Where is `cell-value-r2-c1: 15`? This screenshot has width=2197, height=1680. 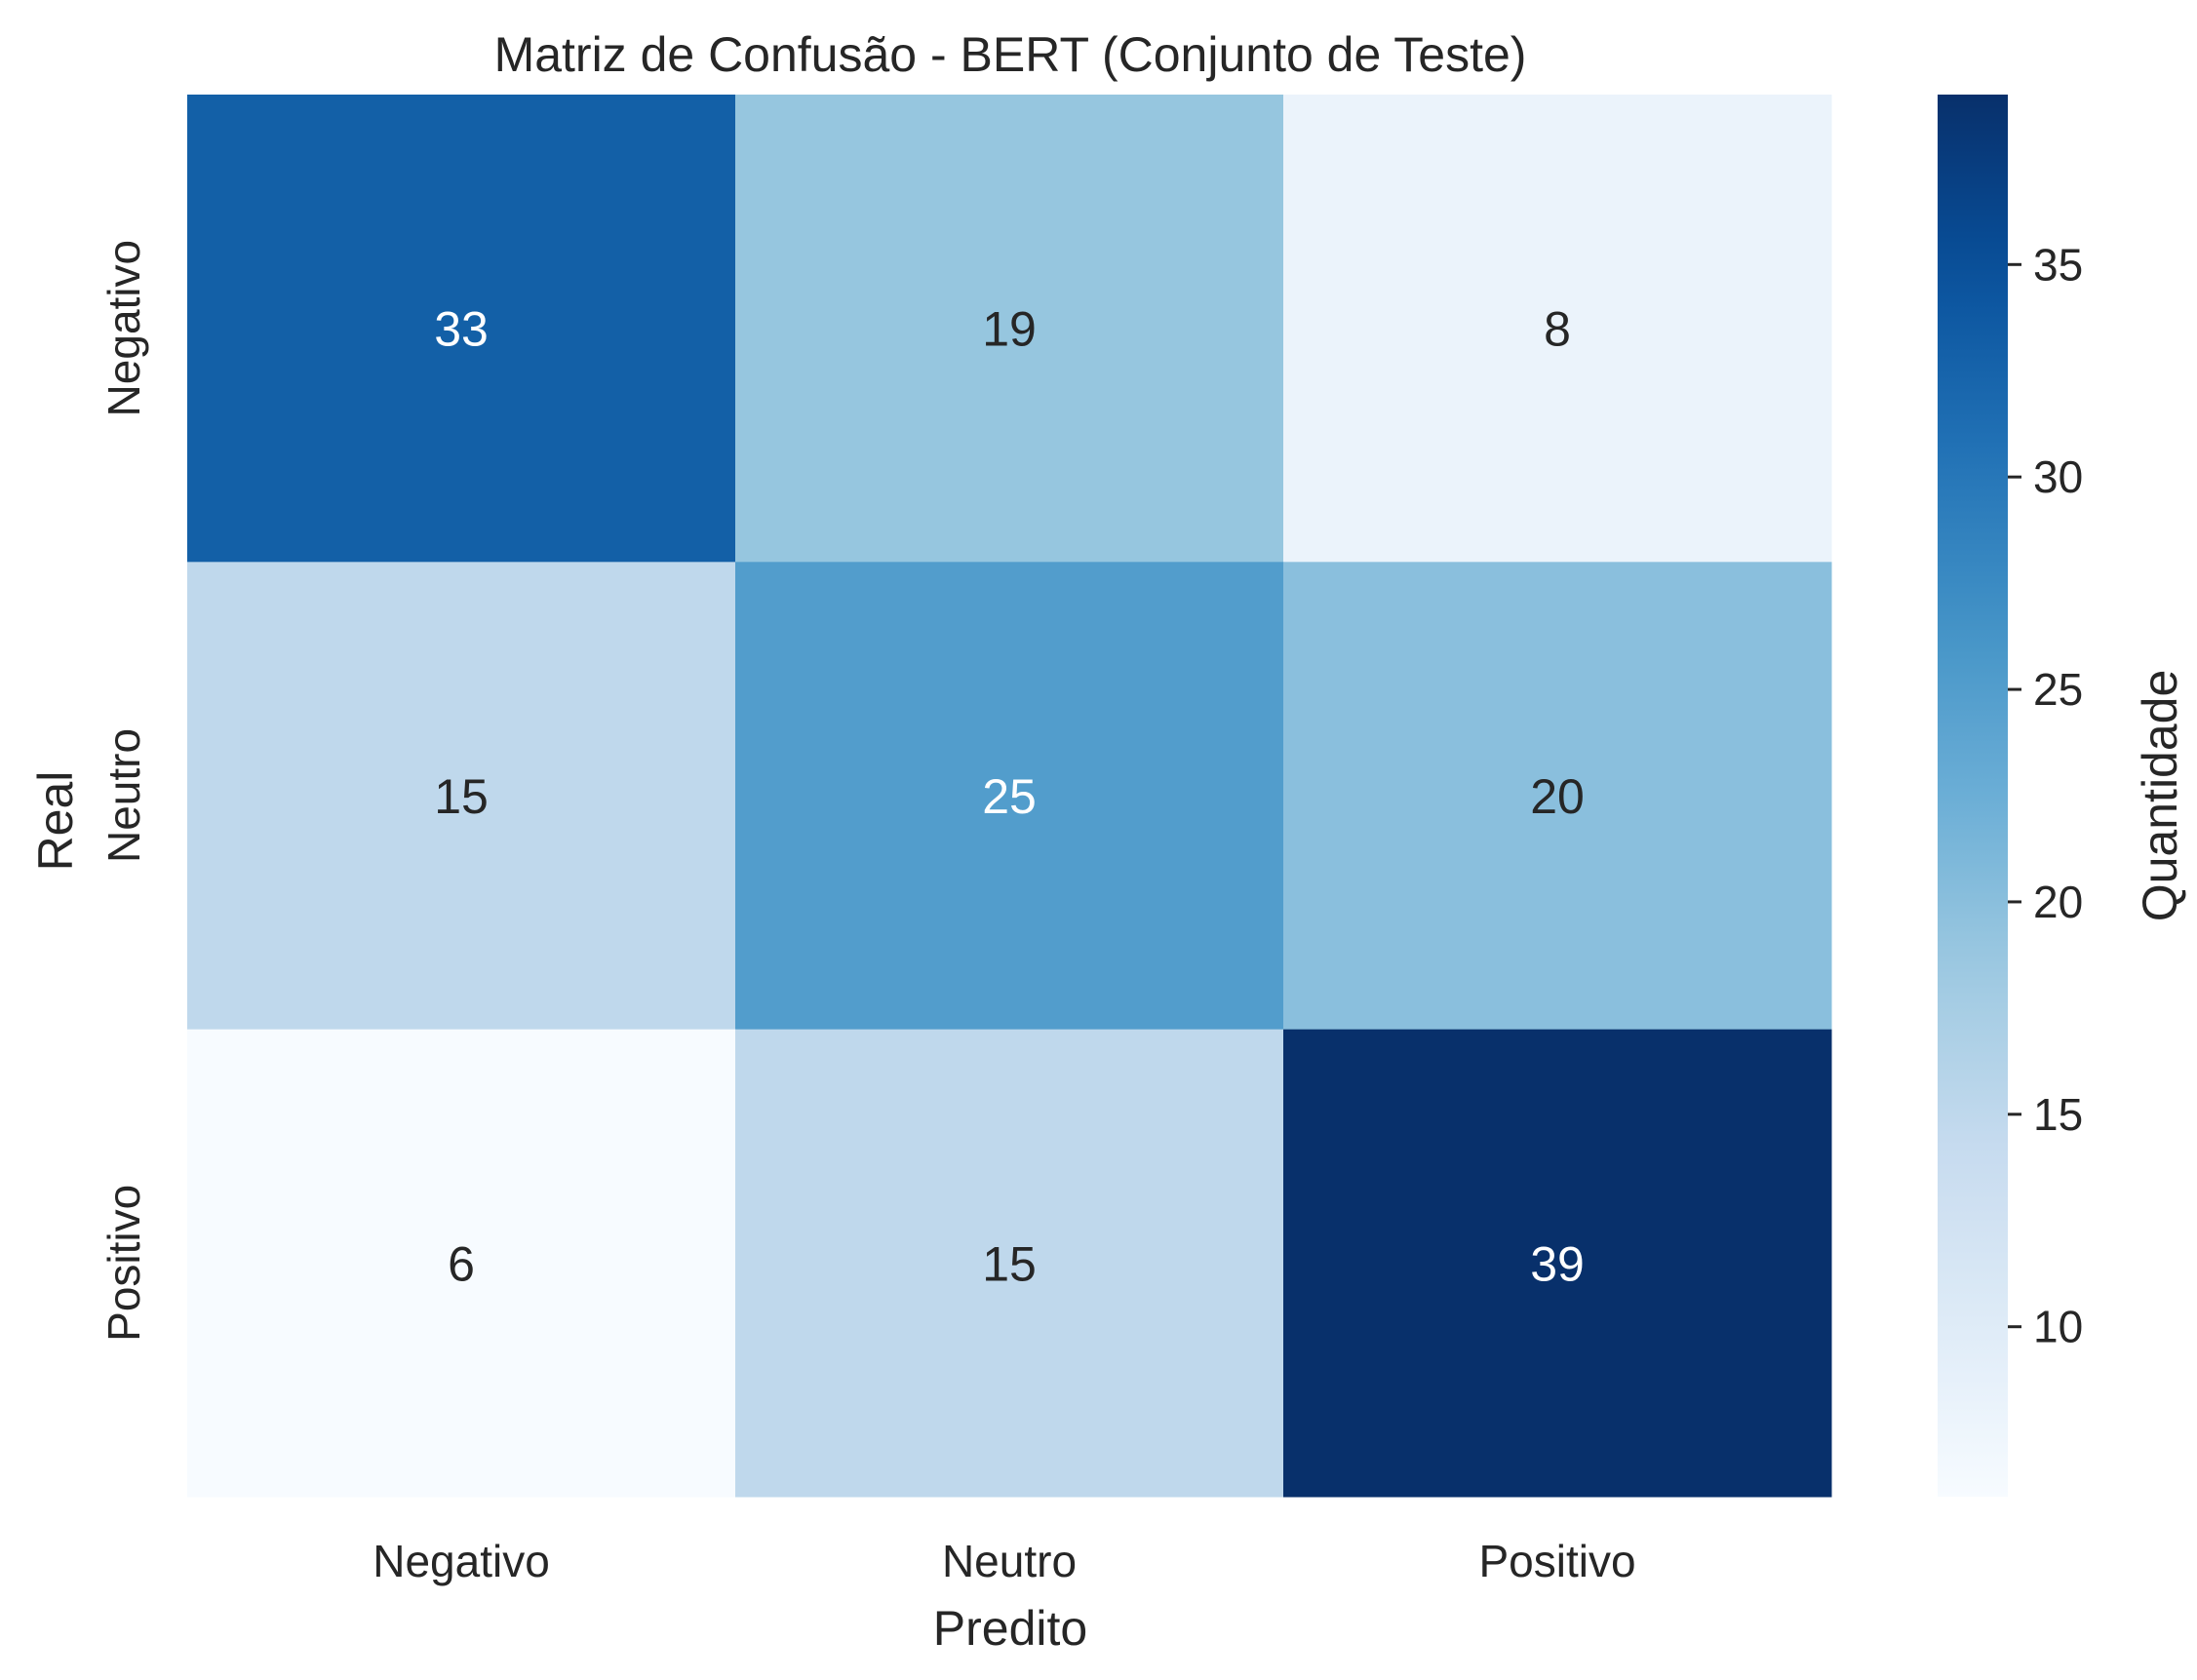
cell-value-r2-c1: 15 is located at coordinates (1009, 1263).